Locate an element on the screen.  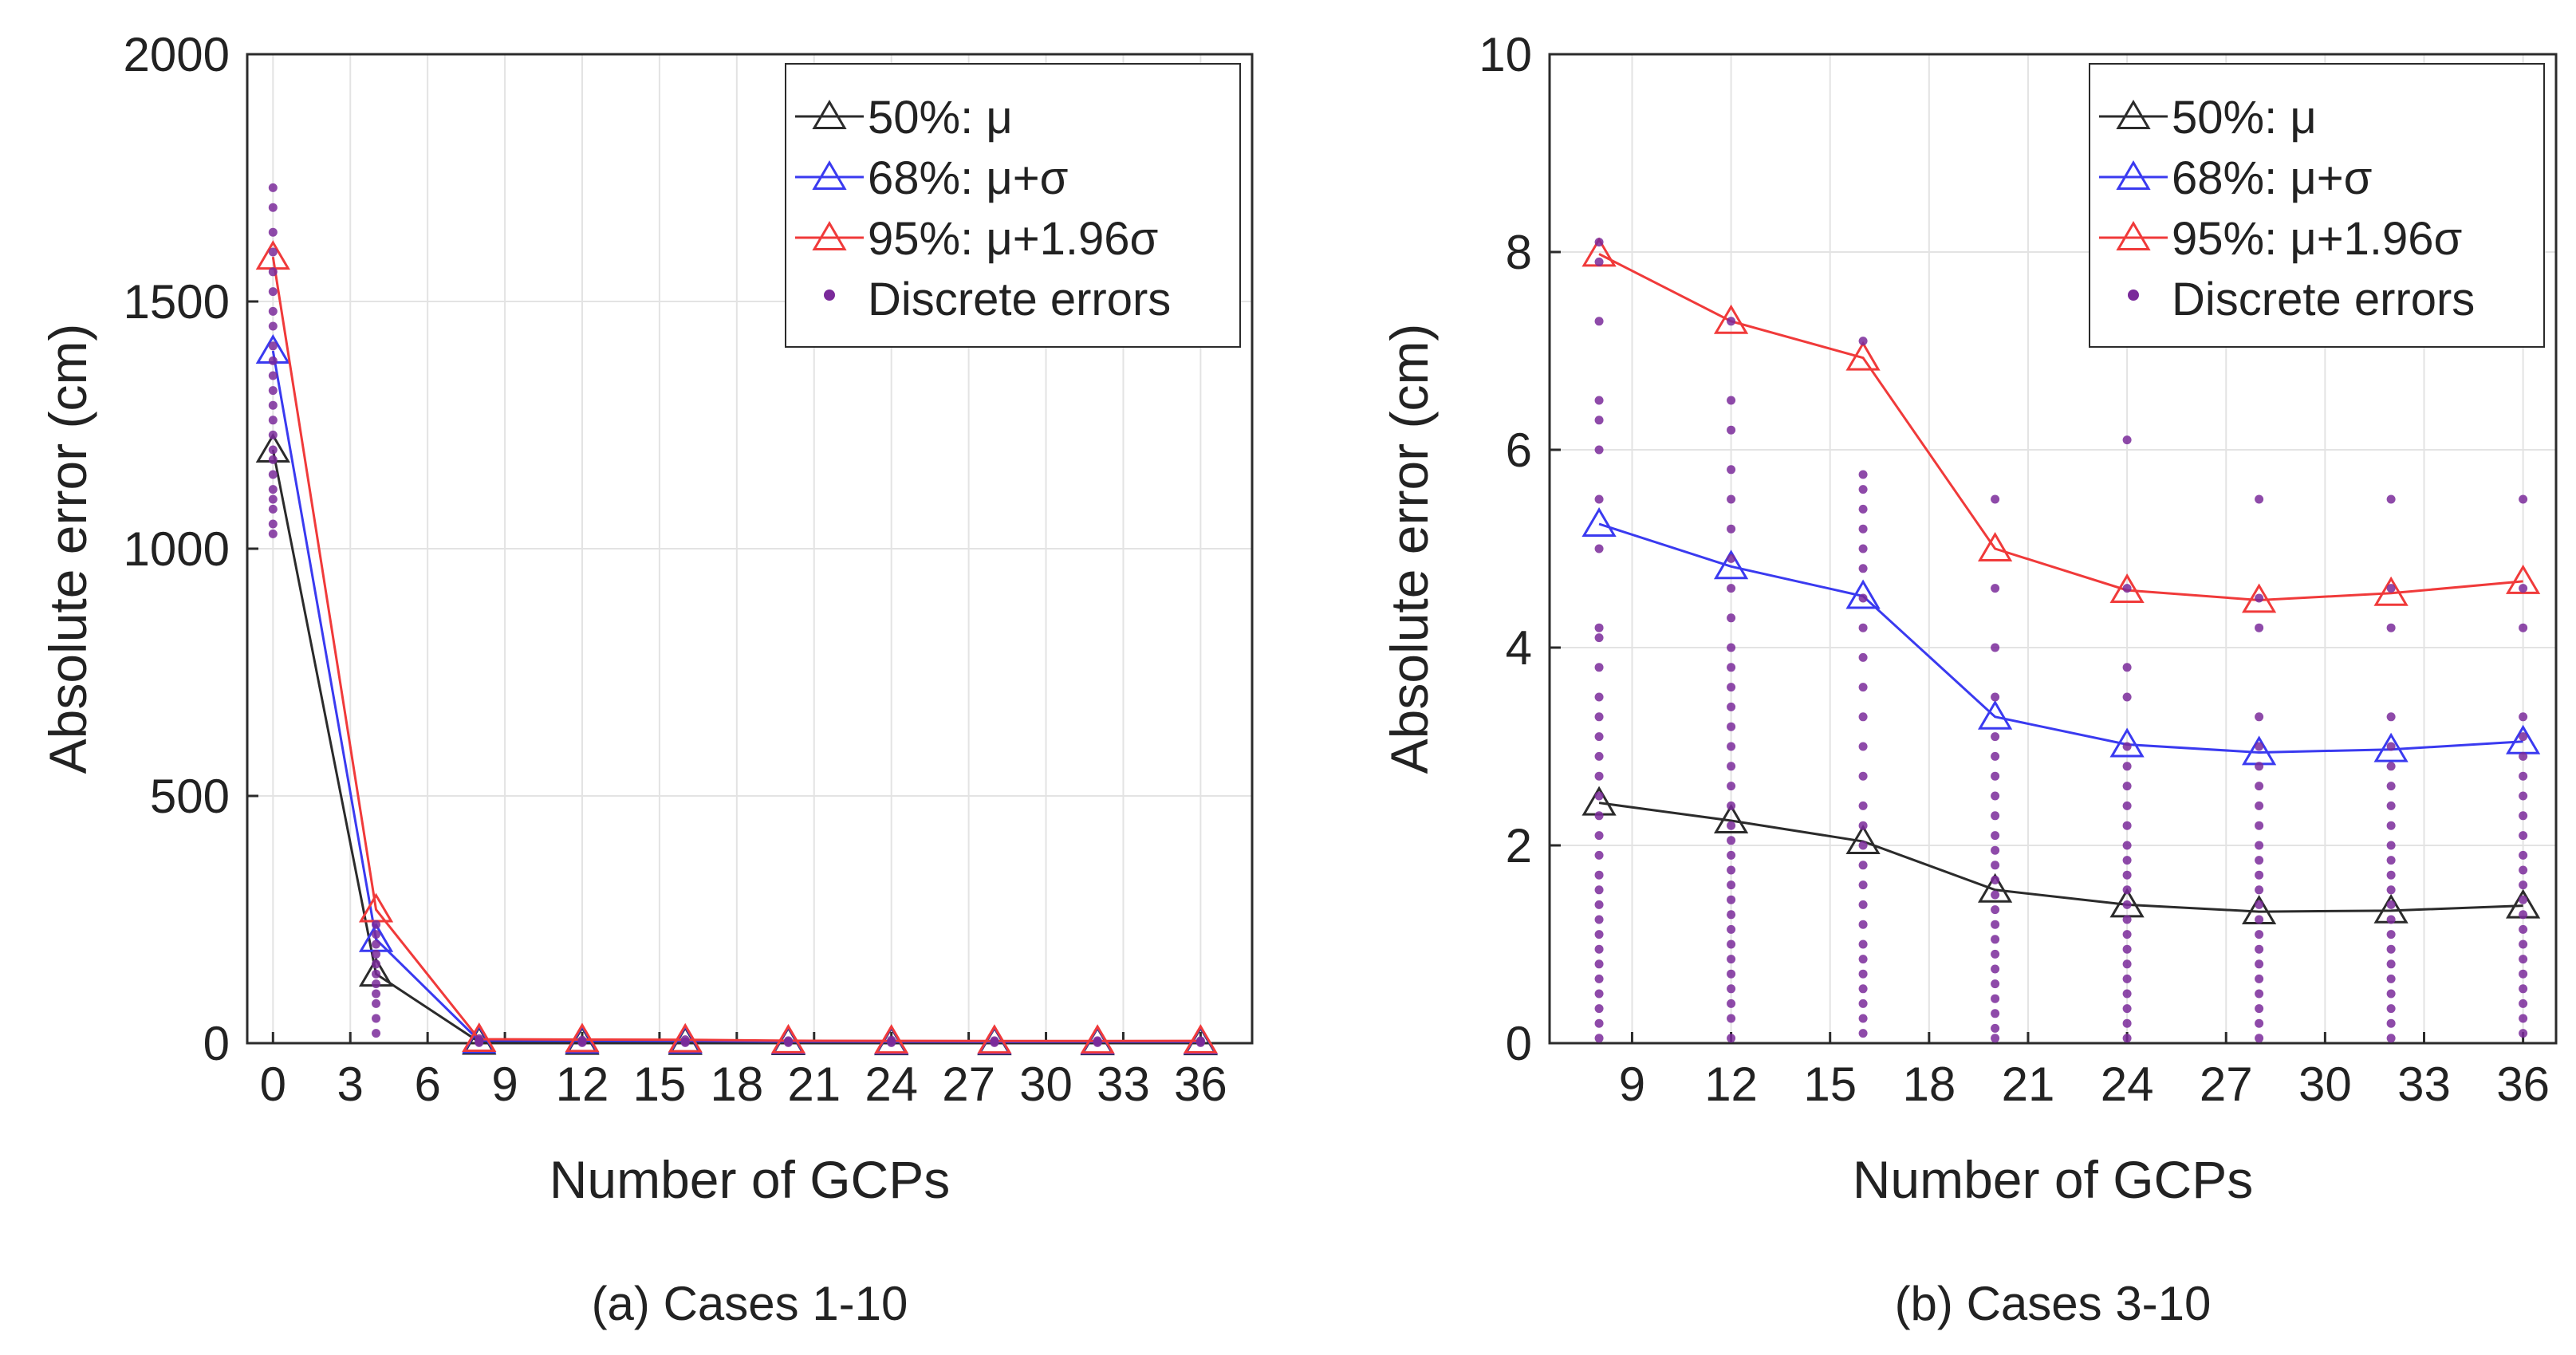
x-tick-label-b-7: 30 is located at coordinates (2325, 1084).